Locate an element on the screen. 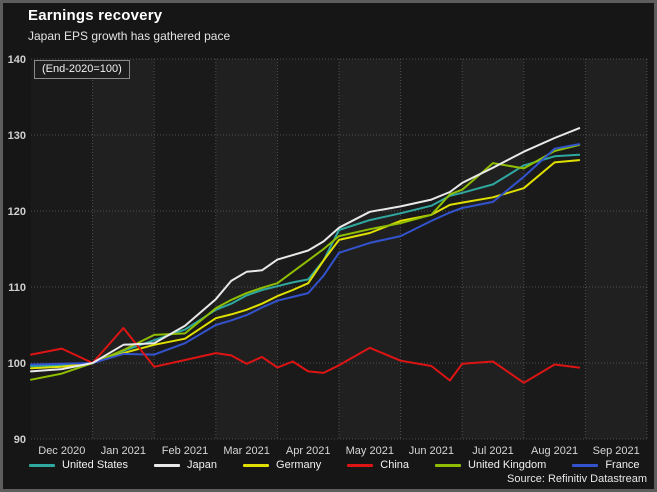  series-line-china is located at coordinates (305, 355).